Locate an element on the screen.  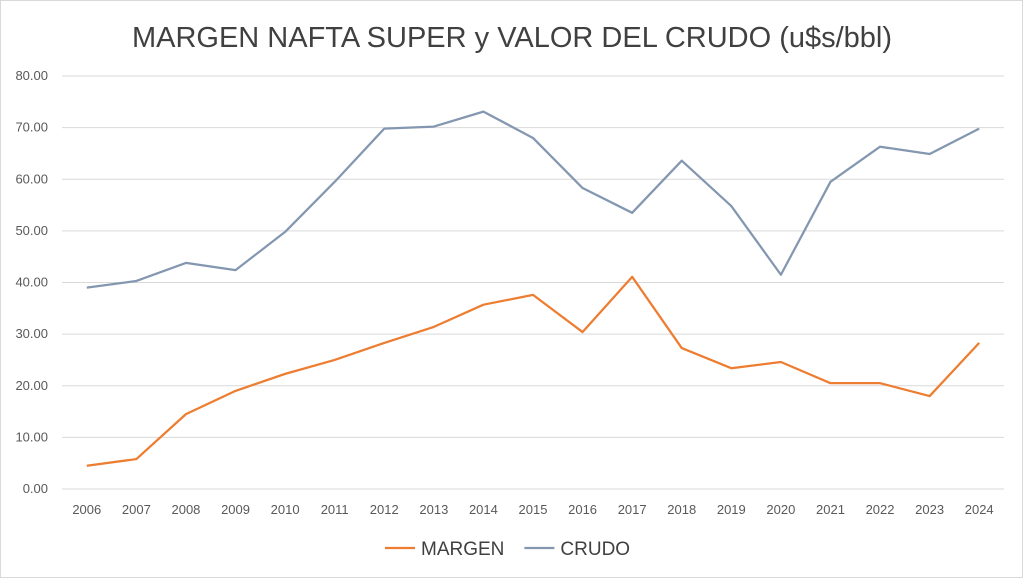
x-tick-label: 2017 is located at coordinates (632, 509).